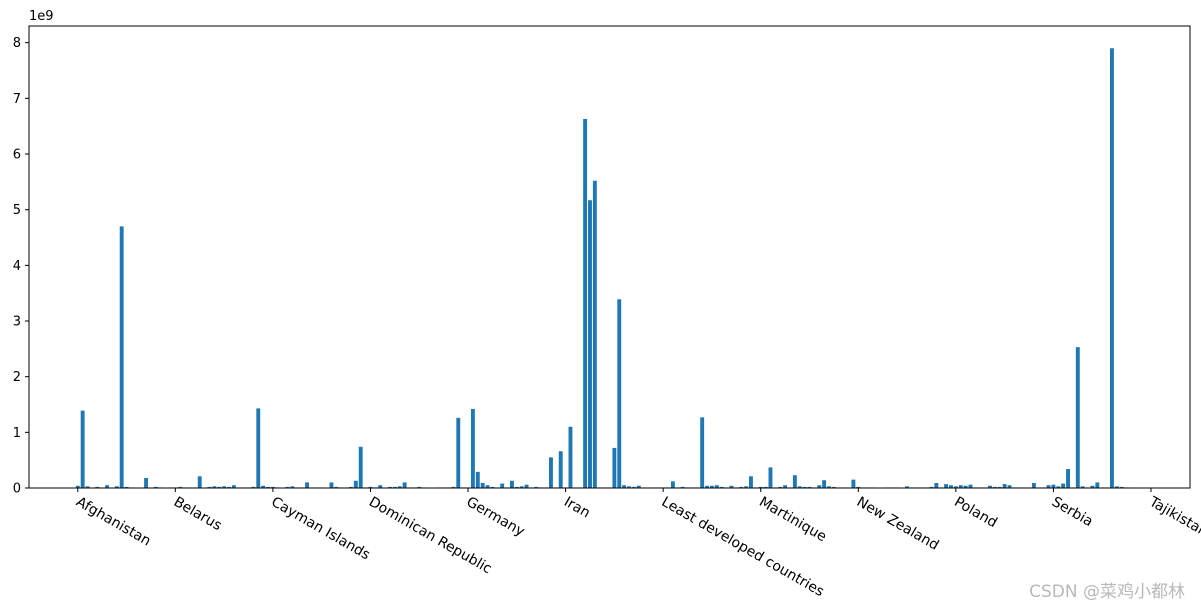 The image size is (1201, 614). Describe the element at coordinates (17, 43) in the screenshot. I see `y-tick-label: 8` at that location.